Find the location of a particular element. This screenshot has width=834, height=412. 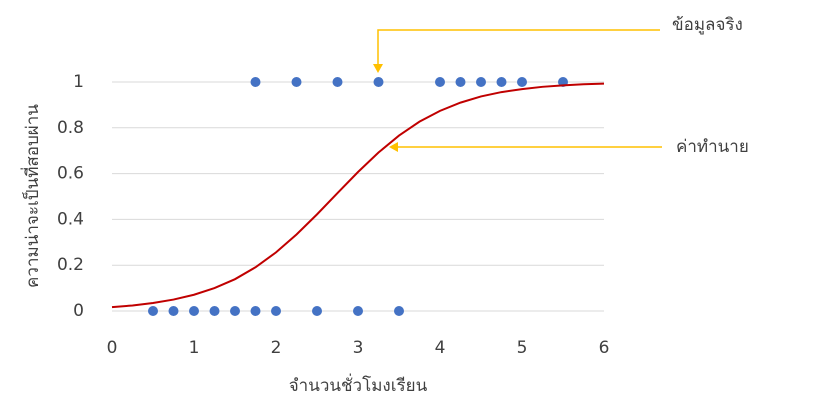

y-tick-label: 0 is located at coordinates (78, 311).